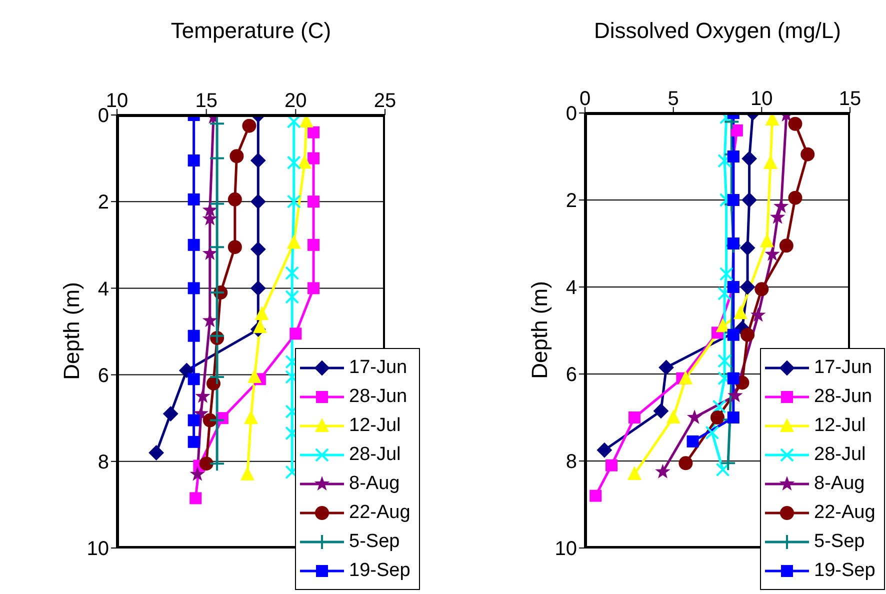 This screenshot has height=594, width=886. What do you see at coordinates (717, 31) in the screenshot?
I see `x-axis-title: Dissolved Oxygen (mg/L)` at bounding box center [717, 31].